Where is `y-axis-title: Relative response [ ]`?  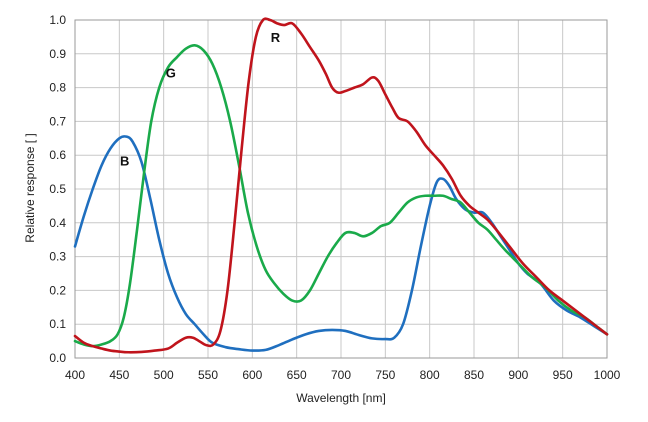
y-axis-title: Relative response [ ] is located at coordinates (30, 187).